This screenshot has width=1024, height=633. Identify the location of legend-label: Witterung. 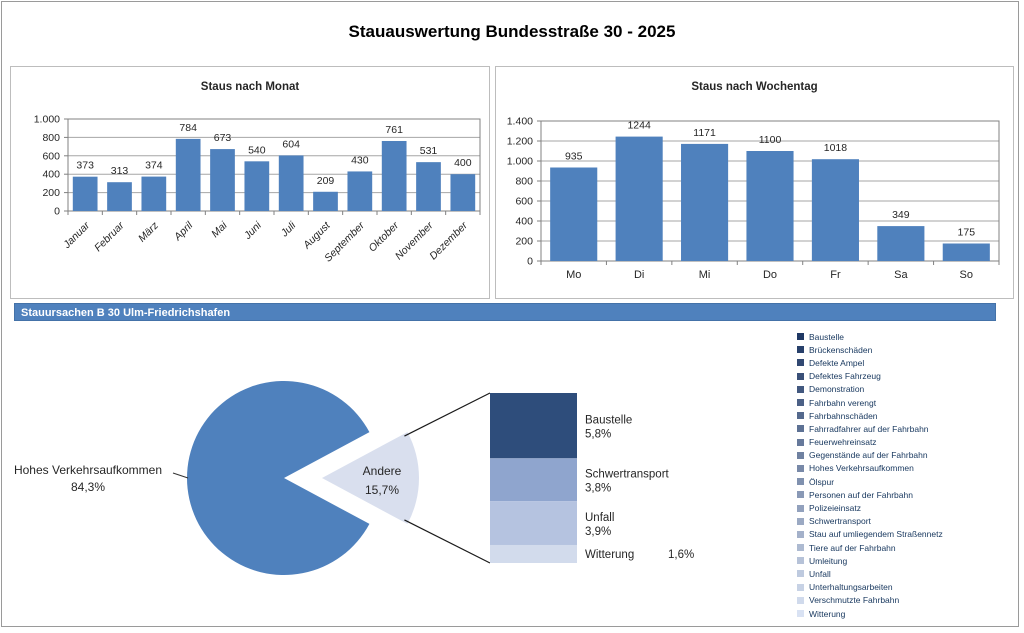
(827, 613).